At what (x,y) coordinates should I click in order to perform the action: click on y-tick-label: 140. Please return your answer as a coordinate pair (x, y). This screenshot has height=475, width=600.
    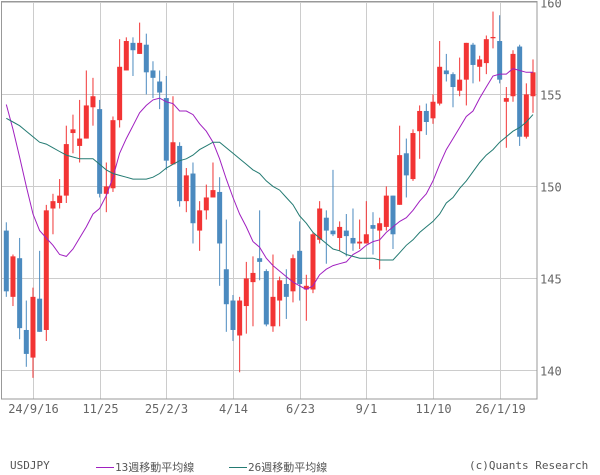
    Looking at the image, I should click on (551, 372).